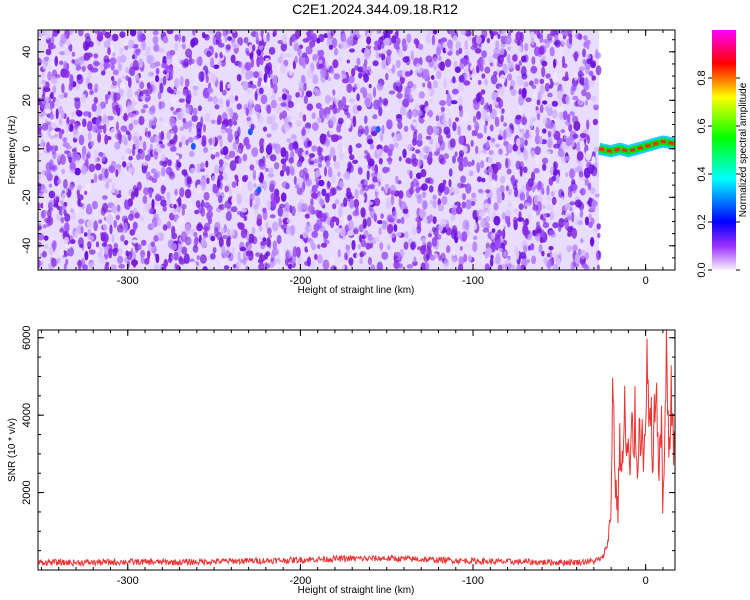 This screenshot has width=750, height=600. What do you see at coordinates (27, 197) in the screenshot?
I see `y-tick-label: -20` at bounding box center [27, 197].